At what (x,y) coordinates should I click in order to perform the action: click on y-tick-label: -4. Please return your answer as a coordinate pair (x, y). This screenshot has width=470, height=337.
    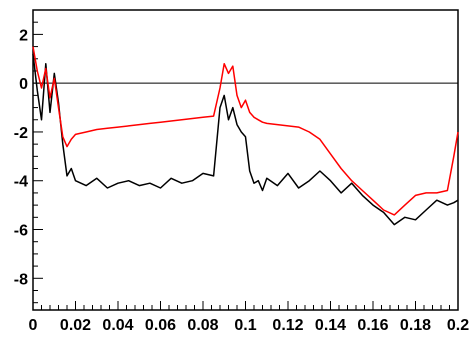
    Looking at the image, I should click on (21, 182).